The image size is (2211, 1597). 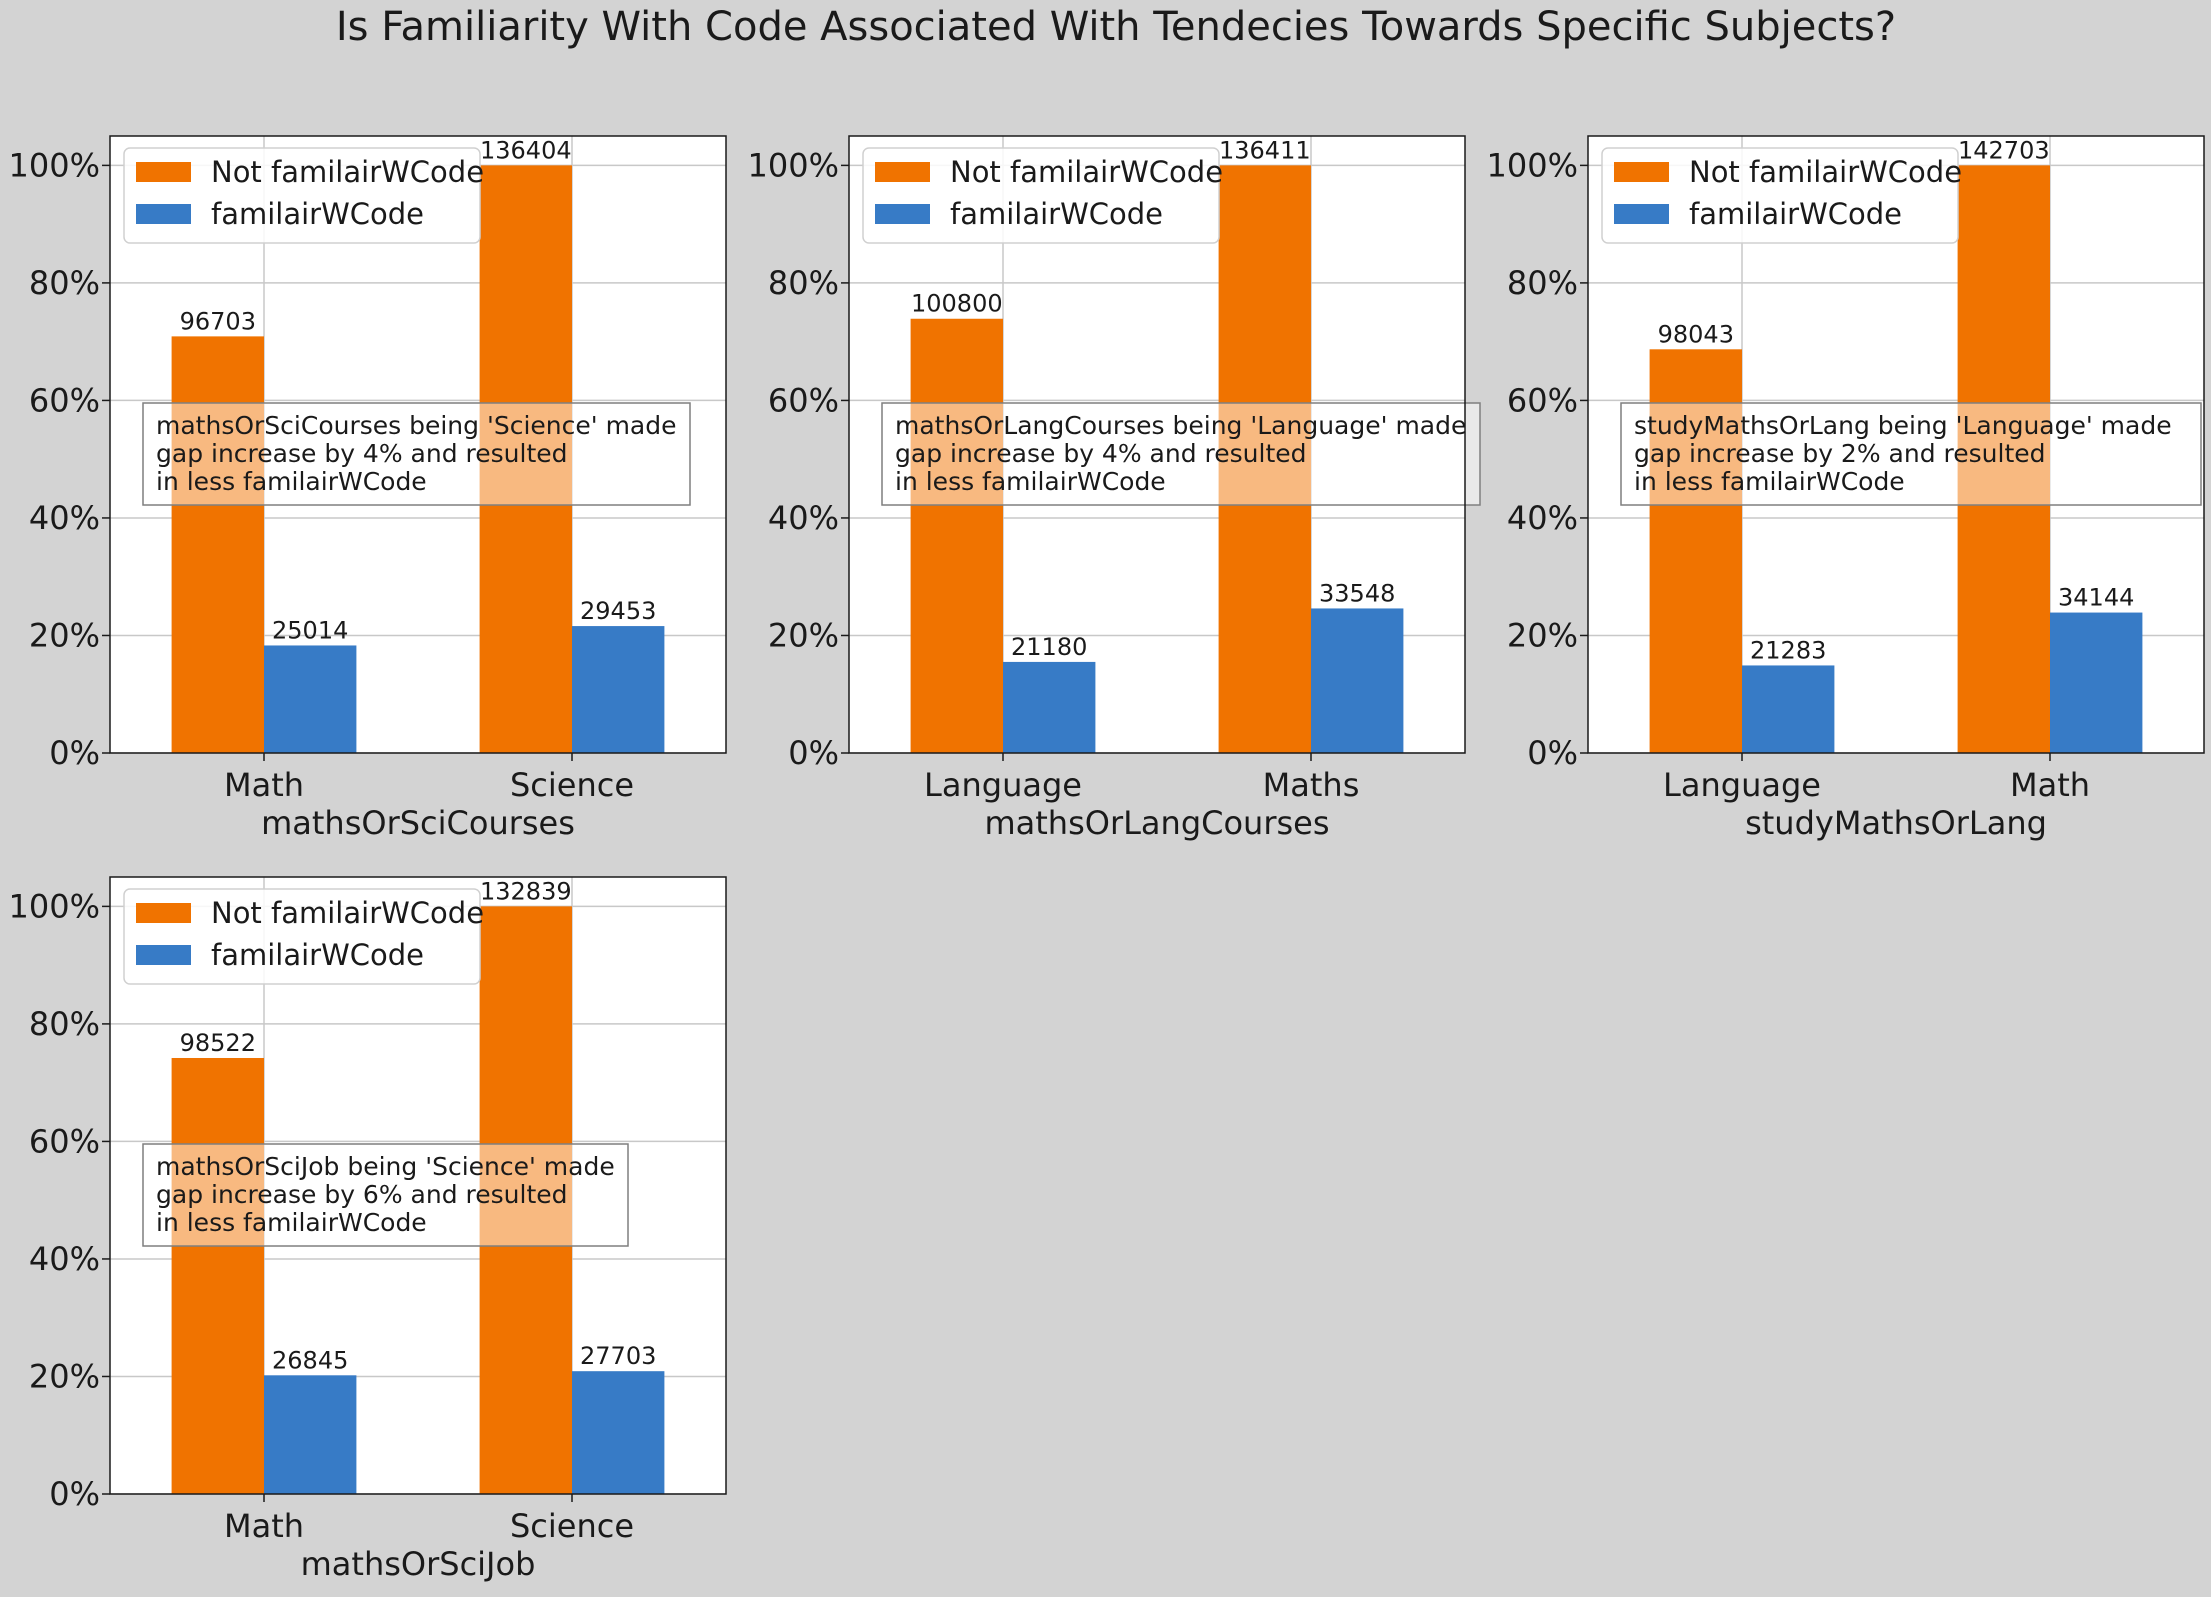 I want to click on bar-value-label: 25014, so click(x=310, y=630).